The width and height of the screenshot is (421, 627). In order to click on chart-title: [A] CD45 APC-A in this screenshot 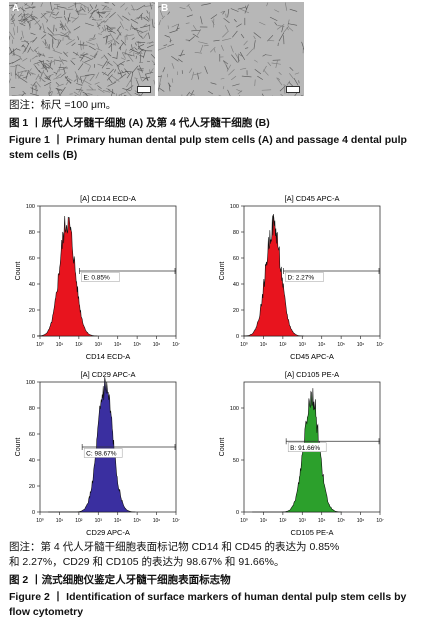, I will do `click(311, 198)`.